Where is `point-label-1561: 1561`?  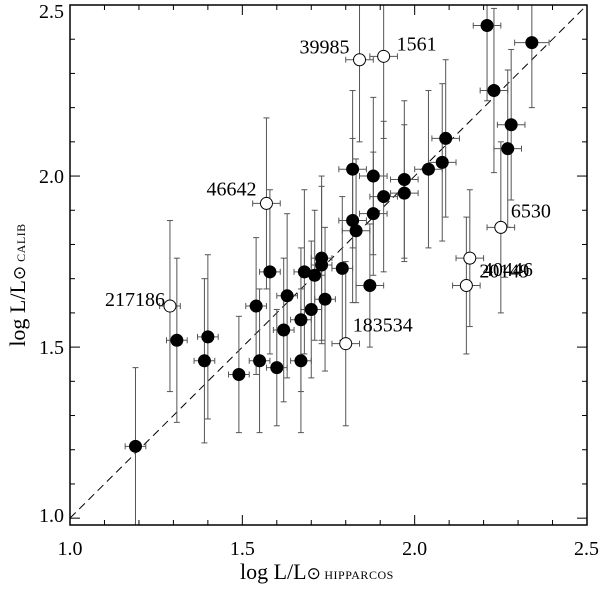
point-label-1561: 1561 is located at coordinates (417, 44).